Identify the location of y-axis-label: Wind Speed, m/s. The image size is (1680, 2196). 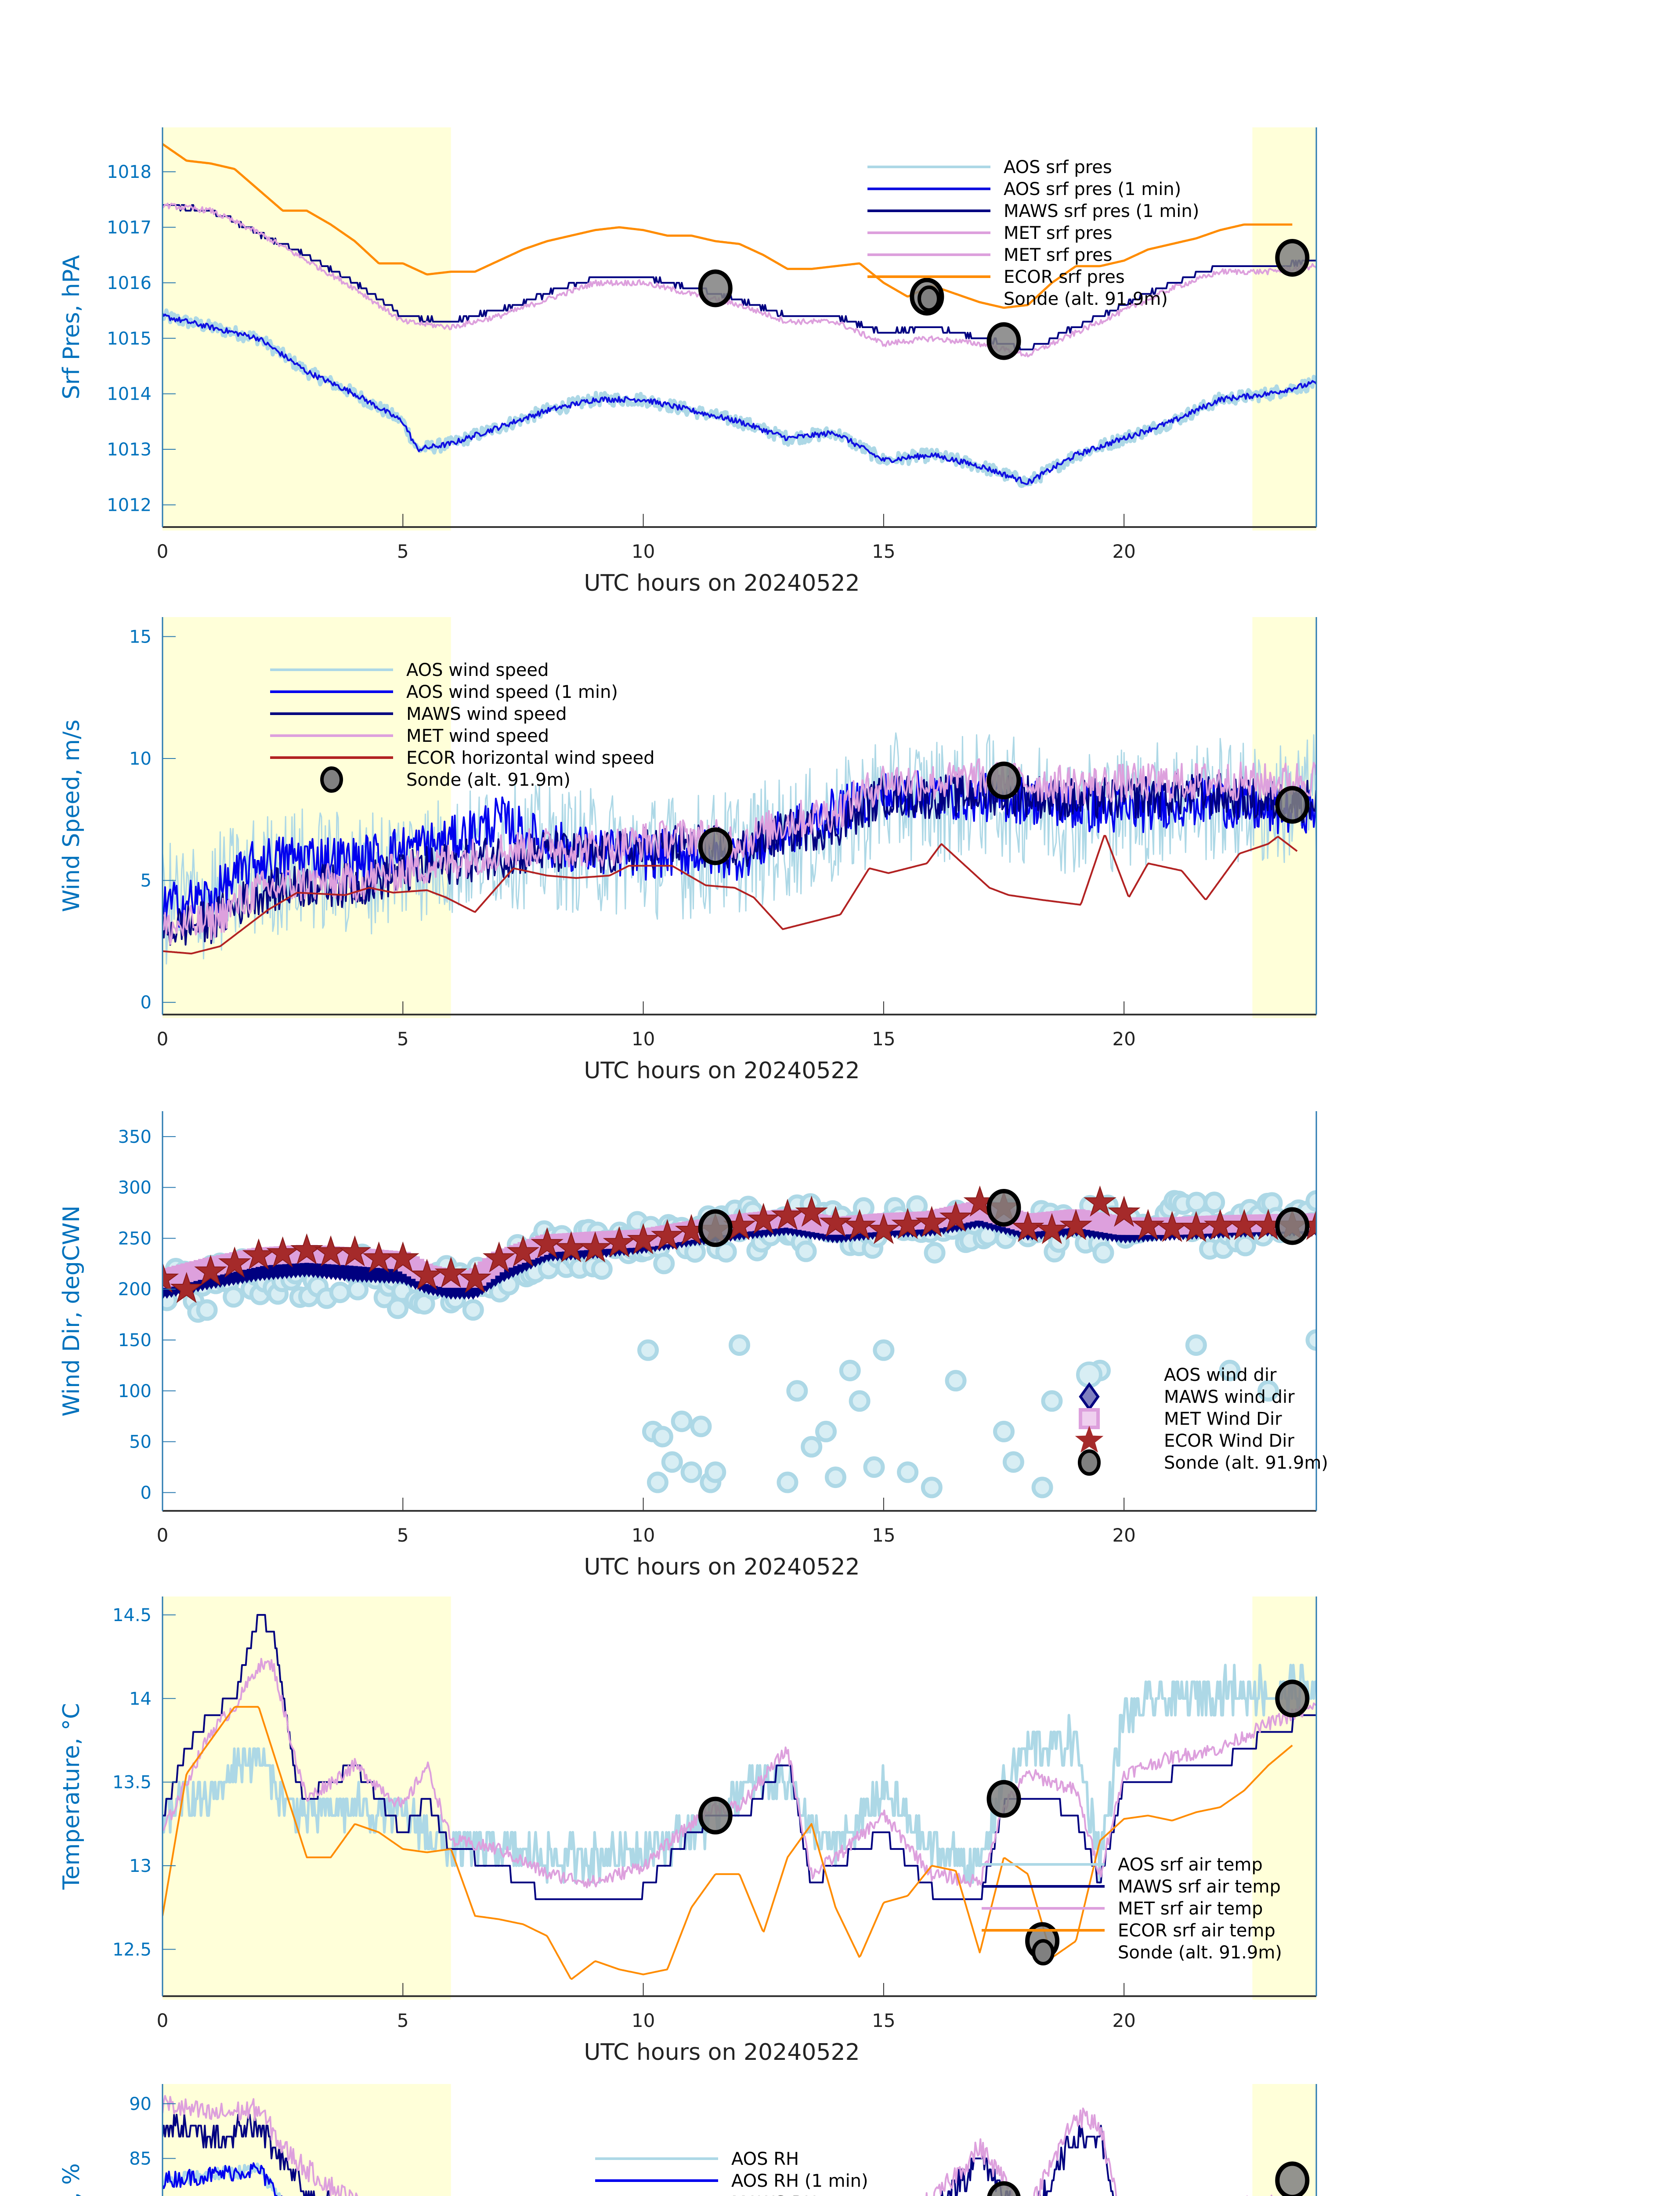
(71, 815).